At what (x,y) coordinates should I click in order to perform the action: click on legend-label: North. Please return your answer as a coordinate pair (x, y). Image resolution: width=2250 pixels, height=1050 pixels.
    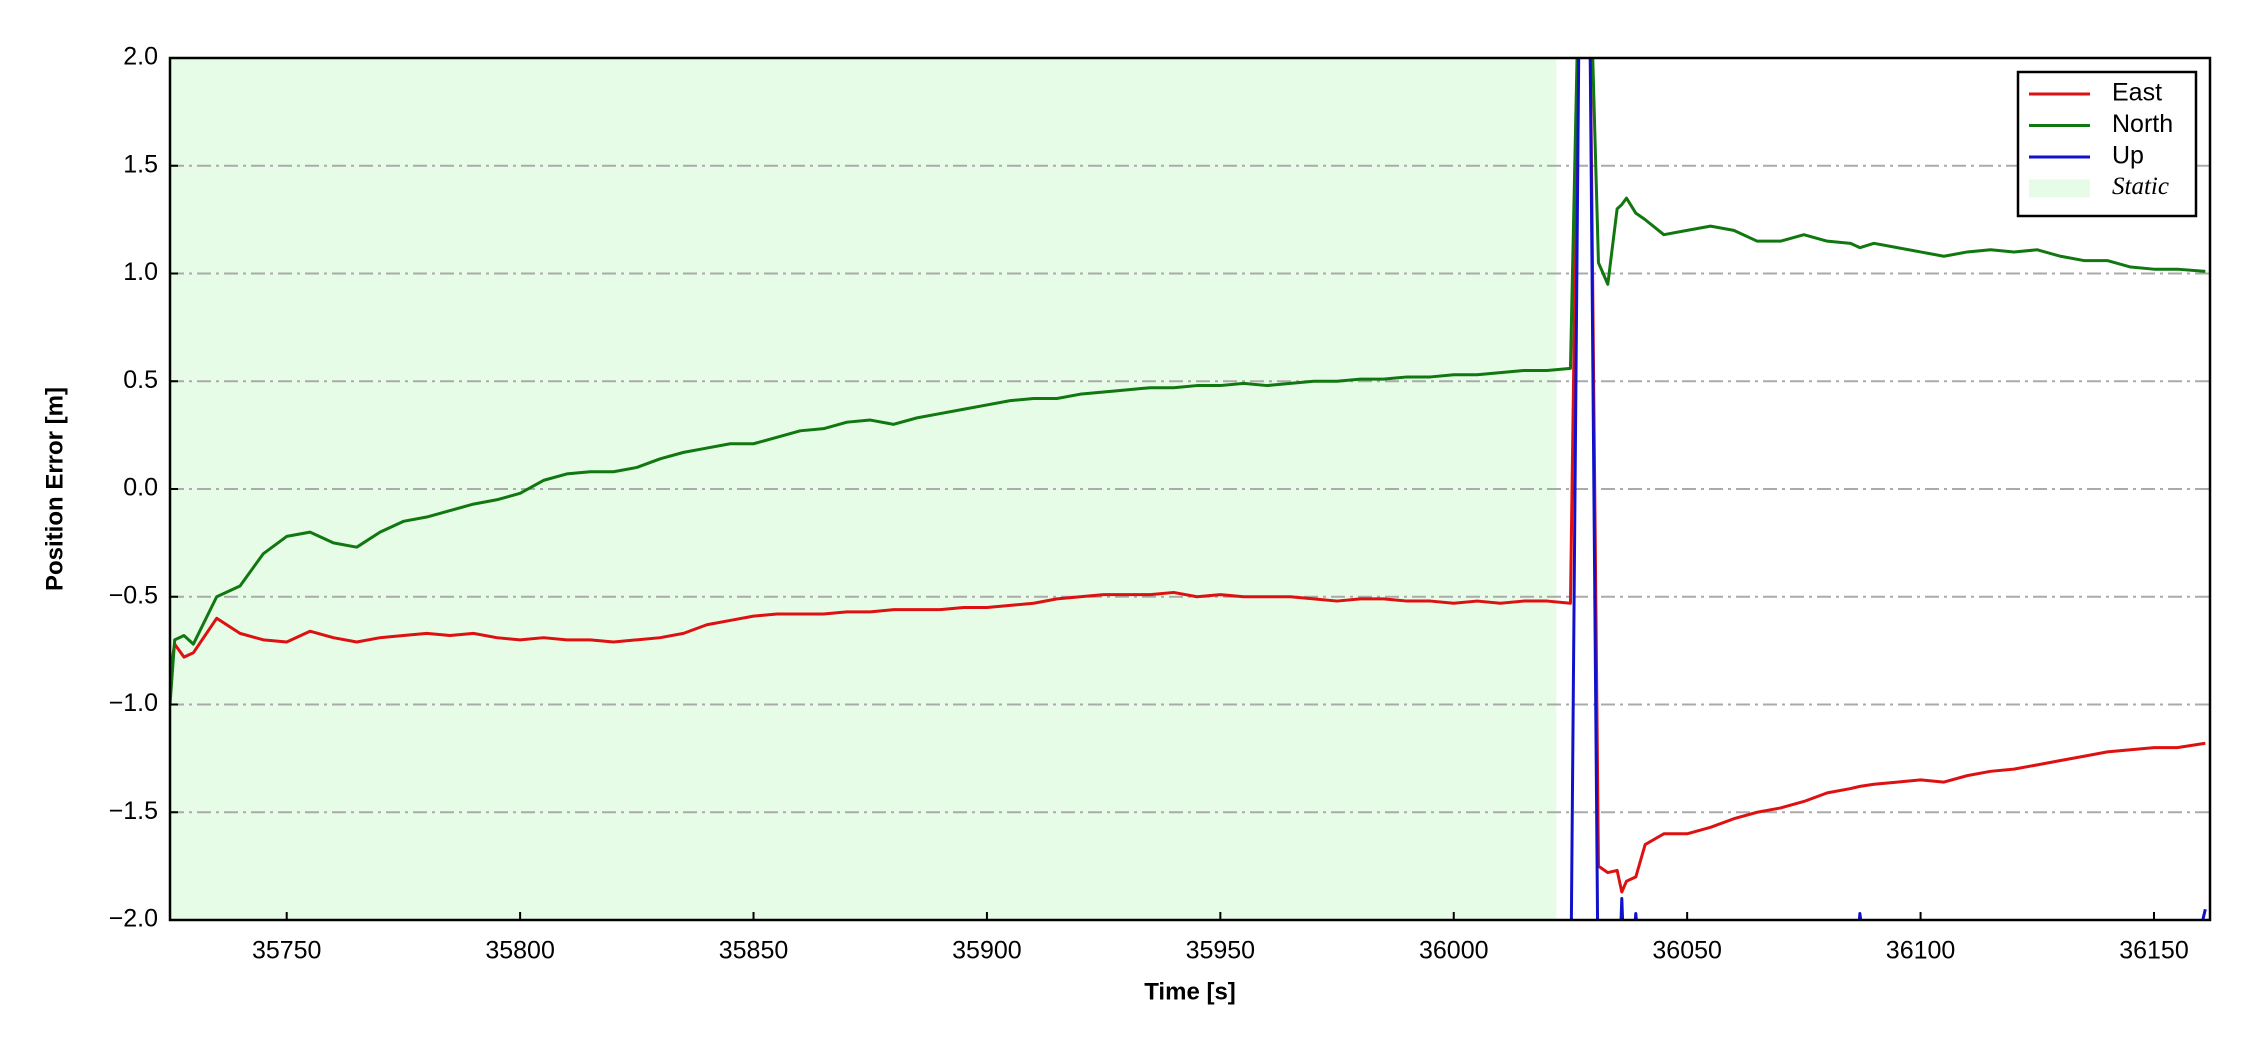
    Looking at the image, I should click on (2142, 124).